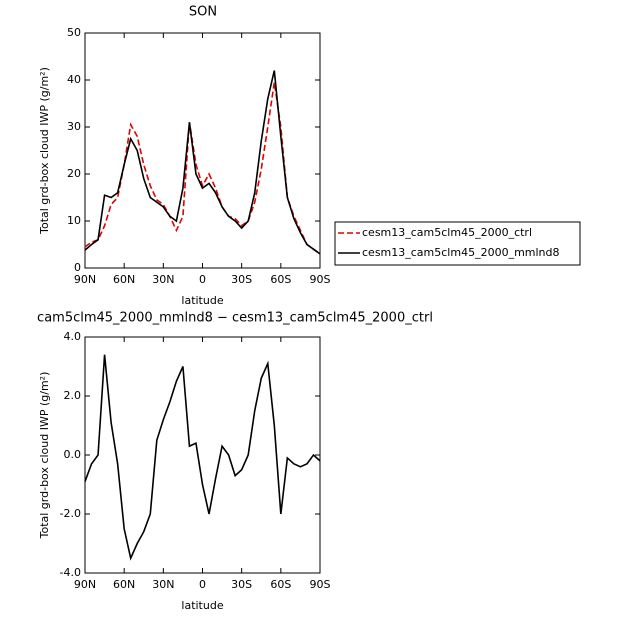 This screenshot has width=617, height=618. What do you see at coordinates (74, 126) in the screenshot?
I see `y-tick-label: 30` at bounding box center [74, 126].